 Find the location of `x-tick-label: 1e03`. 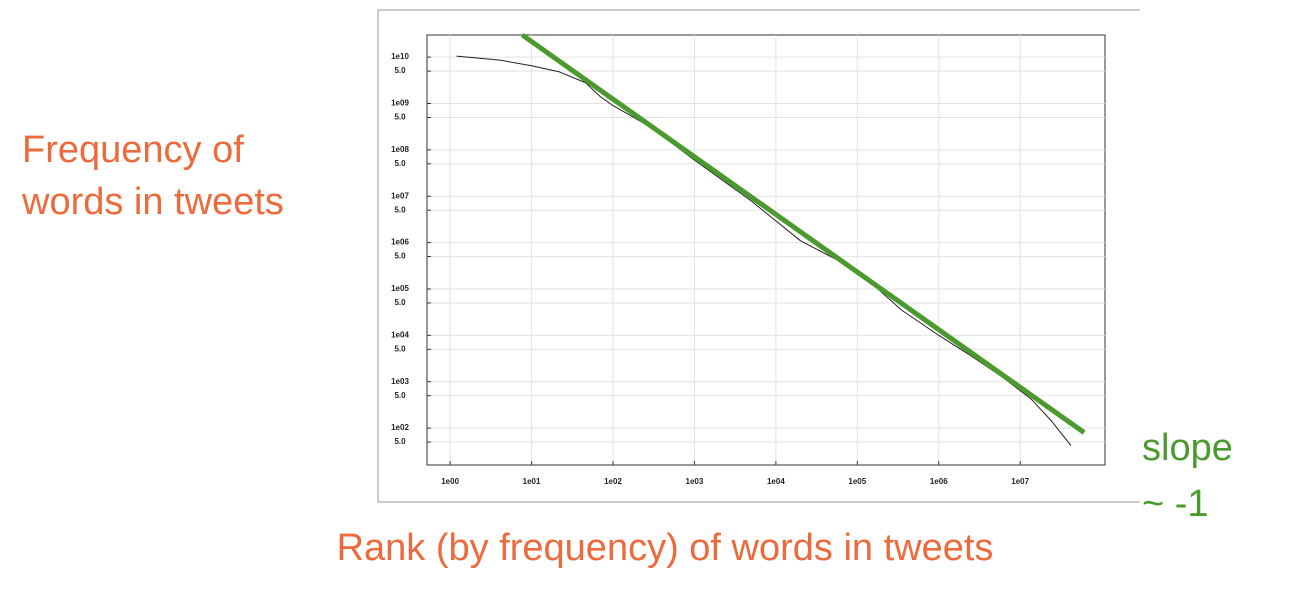

x-tick-label: 1e03 is located at coordinates (695, 481).